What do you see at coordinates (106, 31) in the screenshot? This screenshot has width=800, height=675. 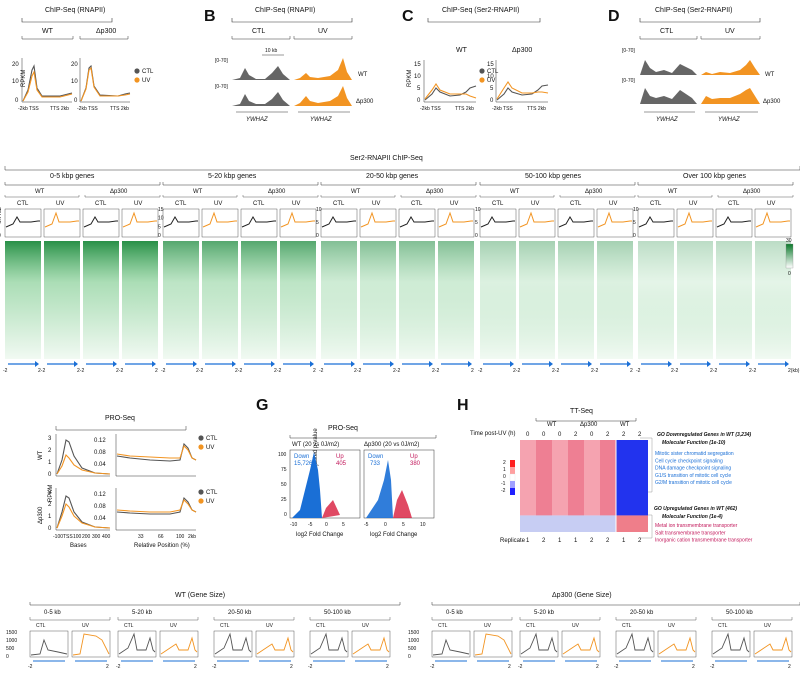 I see `panel-a-dp300: Δp300` at bounding box center [106, 31].